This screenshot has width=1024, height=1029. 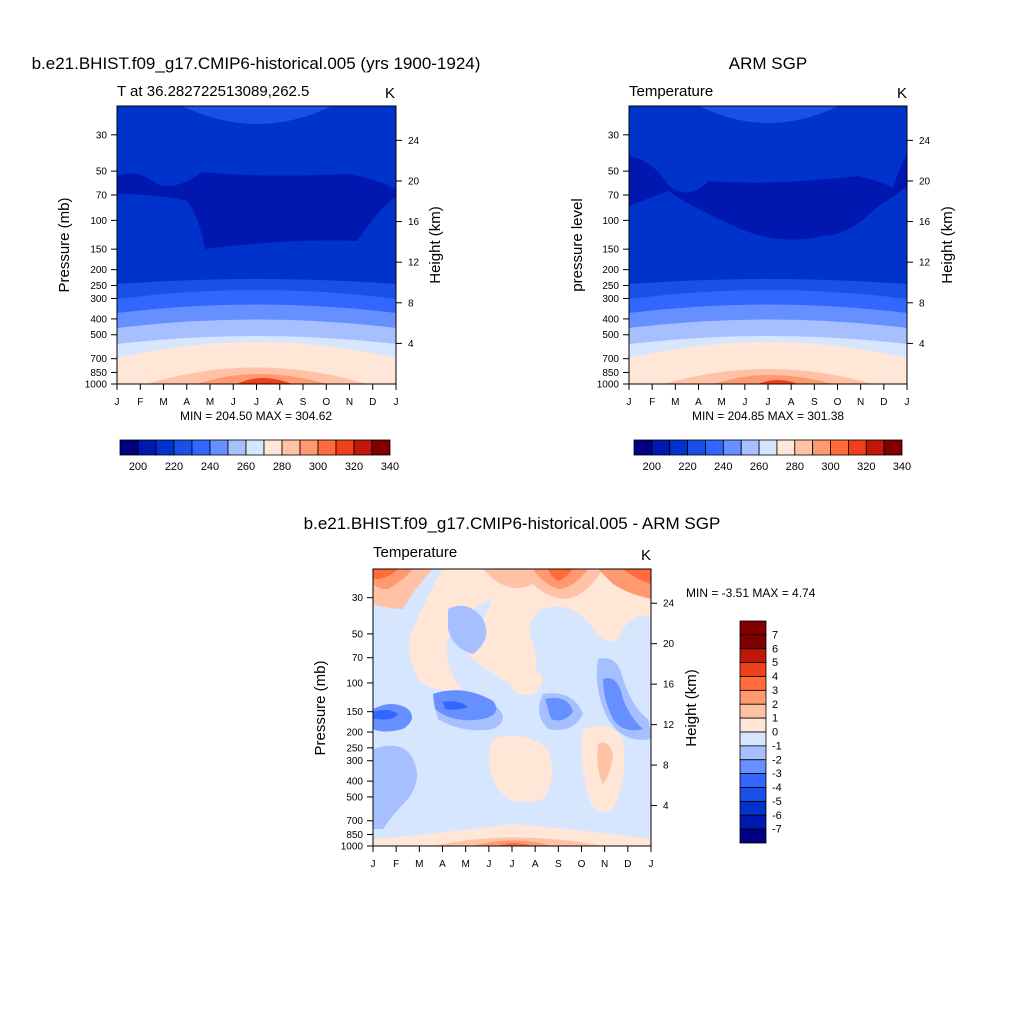 I want to click on height-tick-label: 16, so click(x=925, y=222).